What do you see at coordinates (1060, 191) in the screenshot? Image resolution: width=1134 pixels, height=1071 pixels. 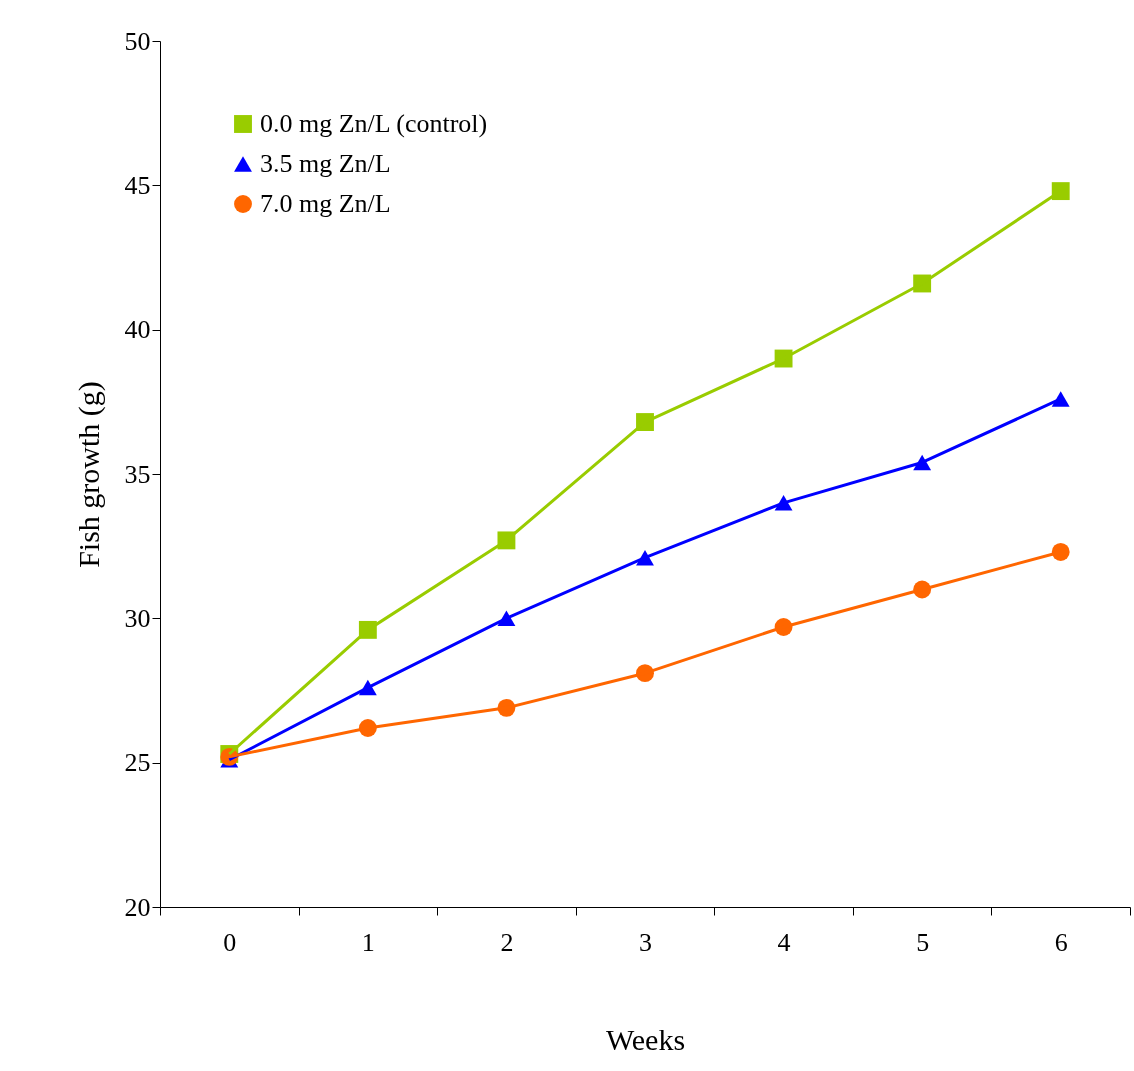 I see `point` at bounding box center [1060, 191].